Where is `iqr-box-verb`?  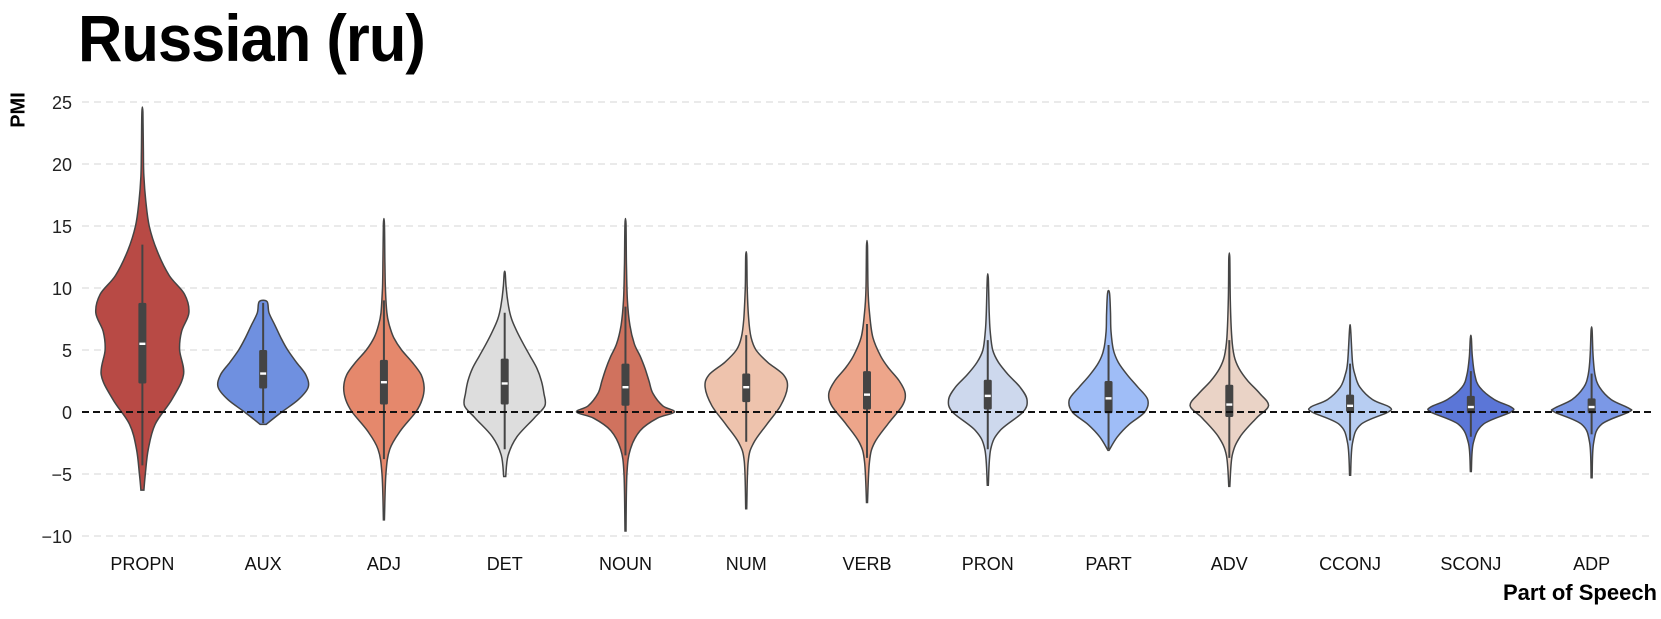 iqr-box-verb is located at coordinates (867, 390).